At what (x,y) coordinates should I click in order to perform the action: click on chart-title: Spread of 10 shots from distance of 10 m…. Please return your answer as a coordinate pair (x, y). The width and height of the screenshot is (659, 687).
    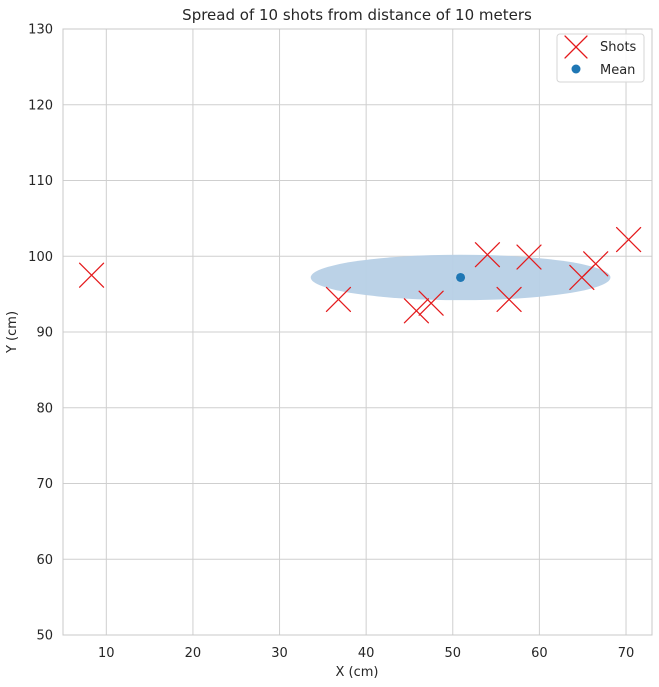
    Looking at the image, I should click on (357, 15).